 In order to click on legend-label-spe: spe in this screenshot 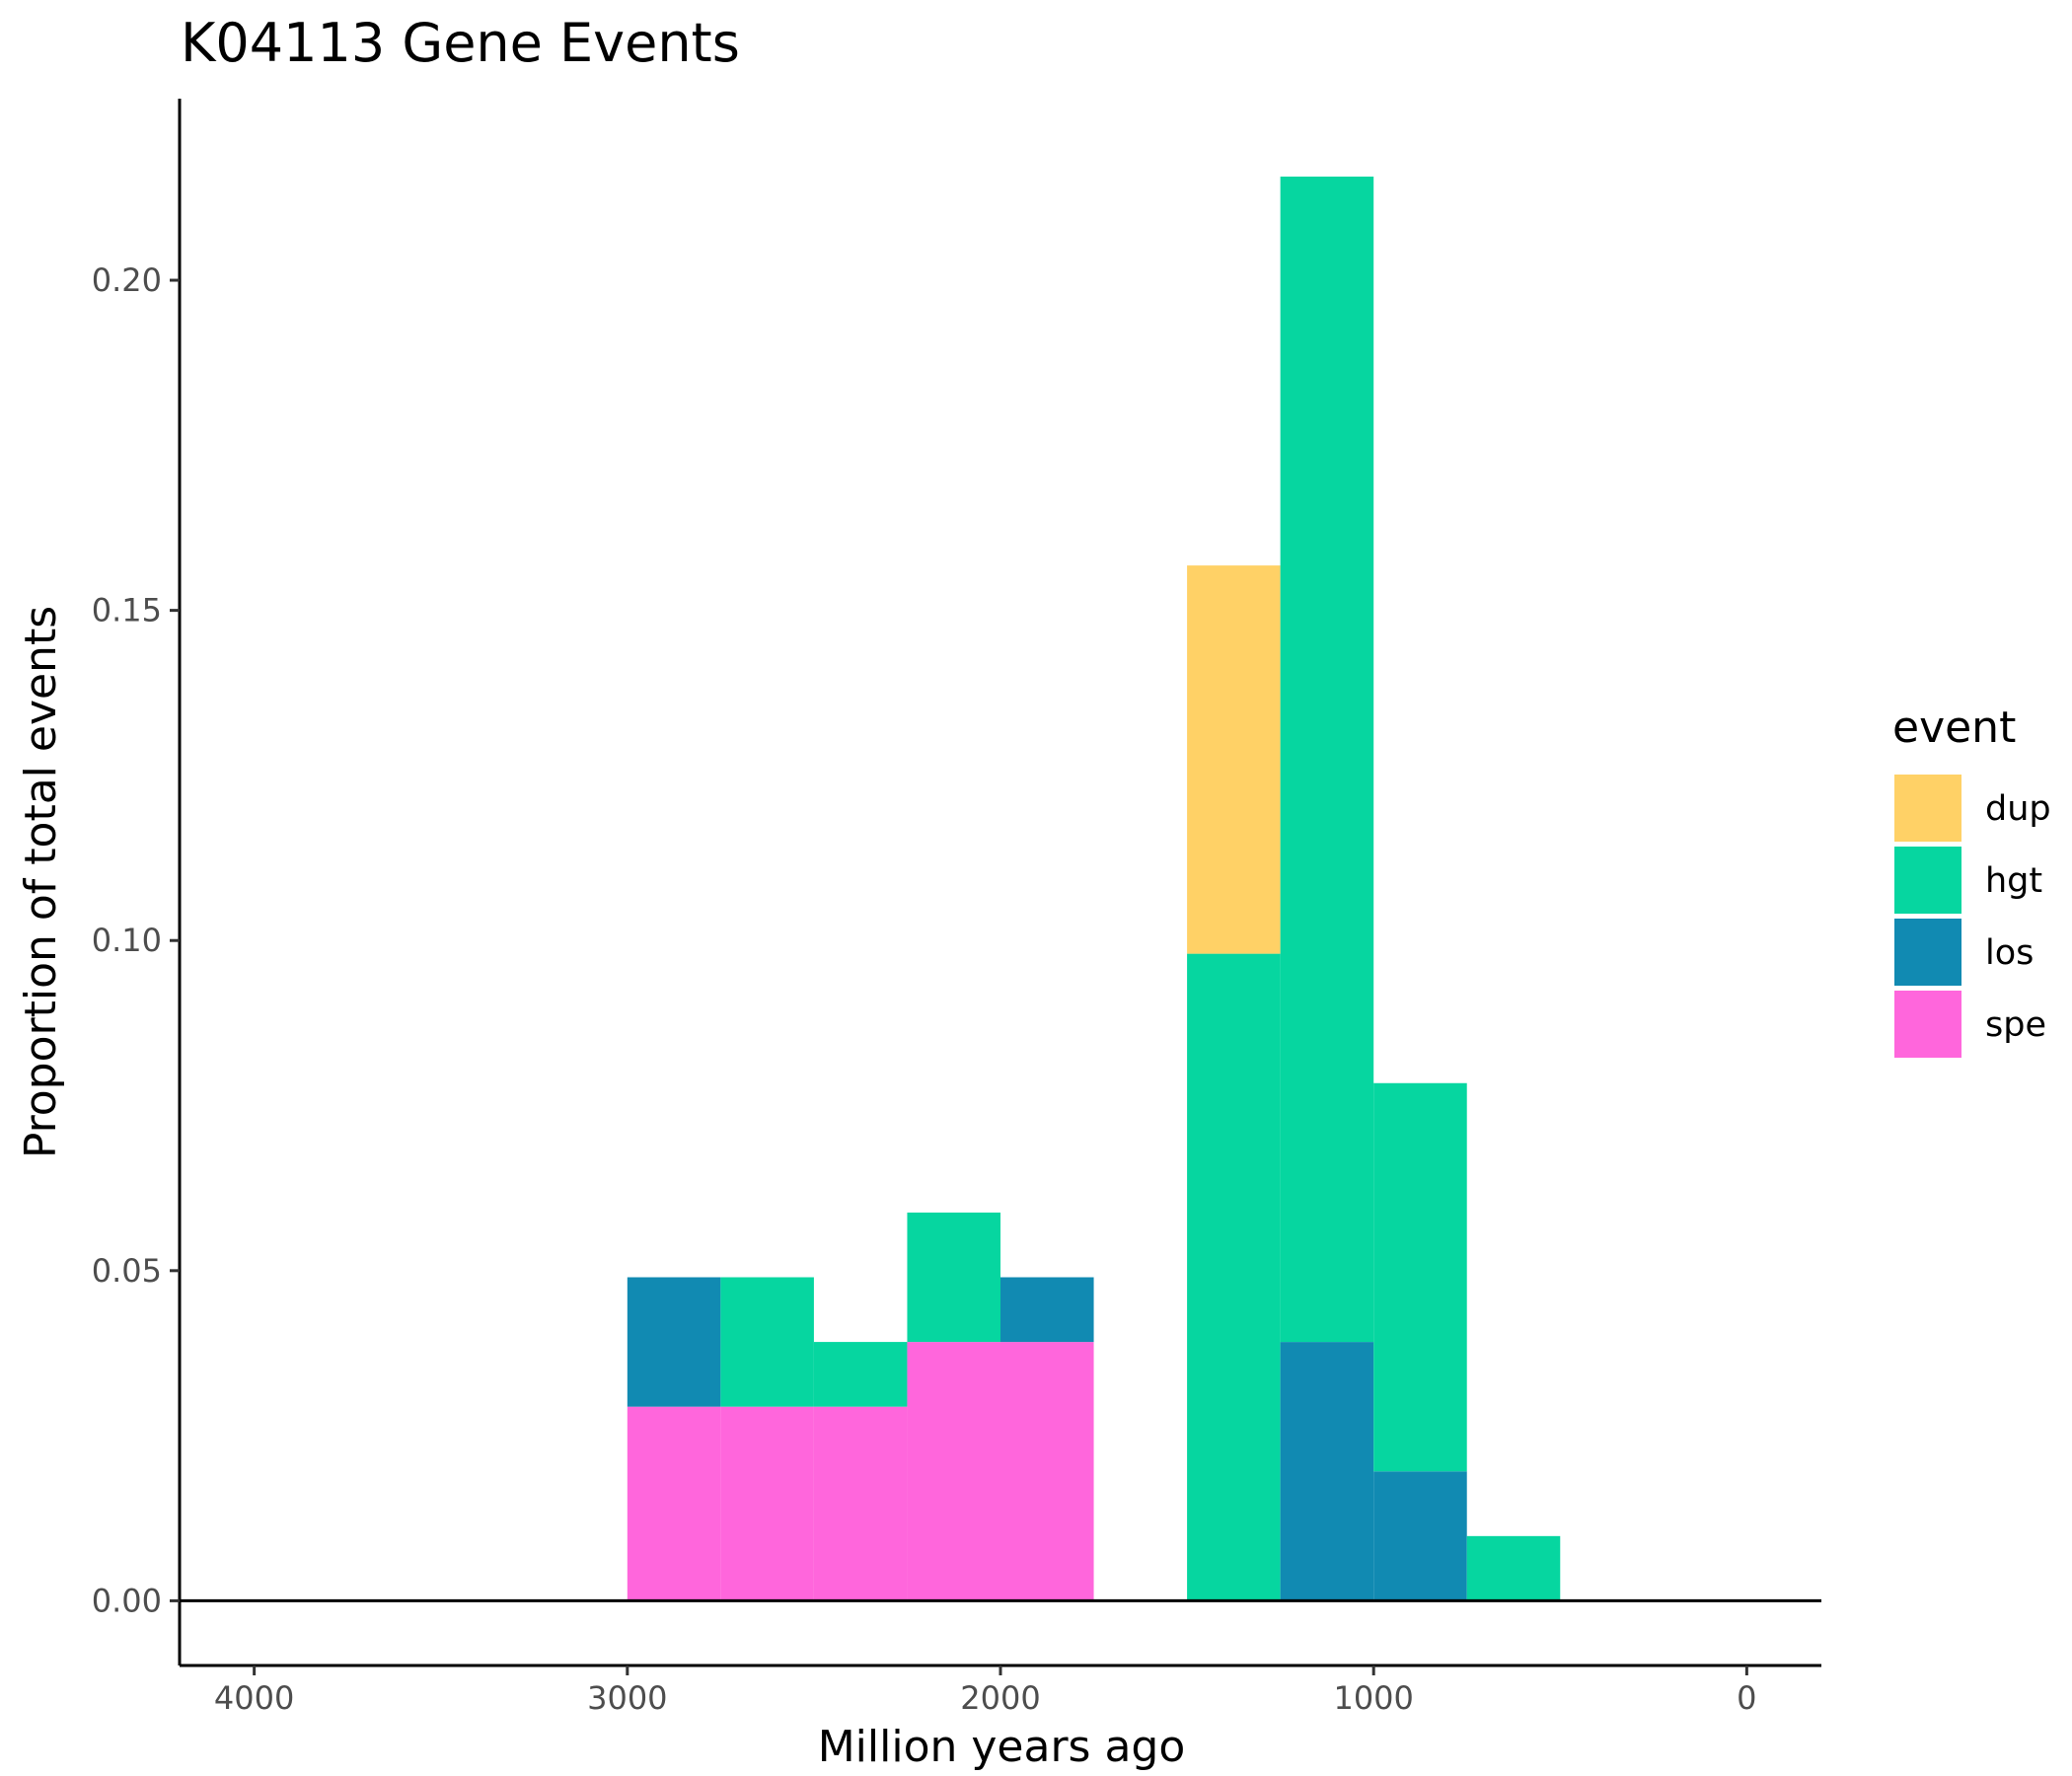, I will do `click(2016, 1025)`.